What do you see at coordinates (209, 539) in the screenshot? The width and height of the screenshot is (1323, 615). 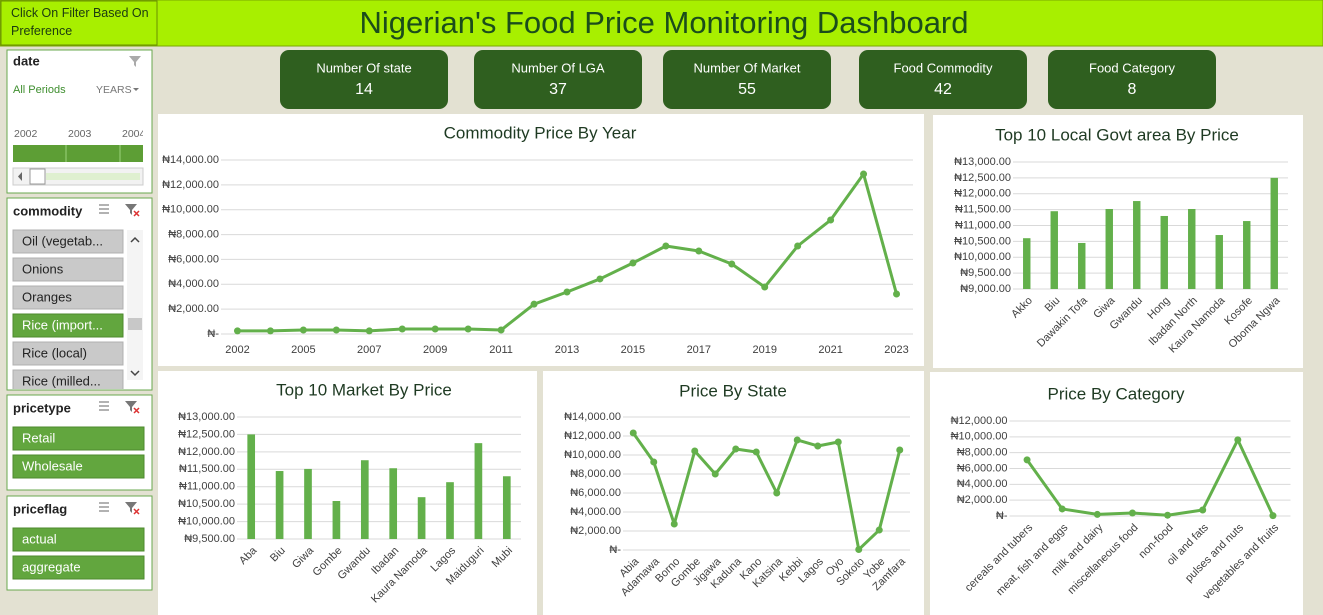 I see `y-tick-label: ₦9,500.00` at bounding box center [209, 539].